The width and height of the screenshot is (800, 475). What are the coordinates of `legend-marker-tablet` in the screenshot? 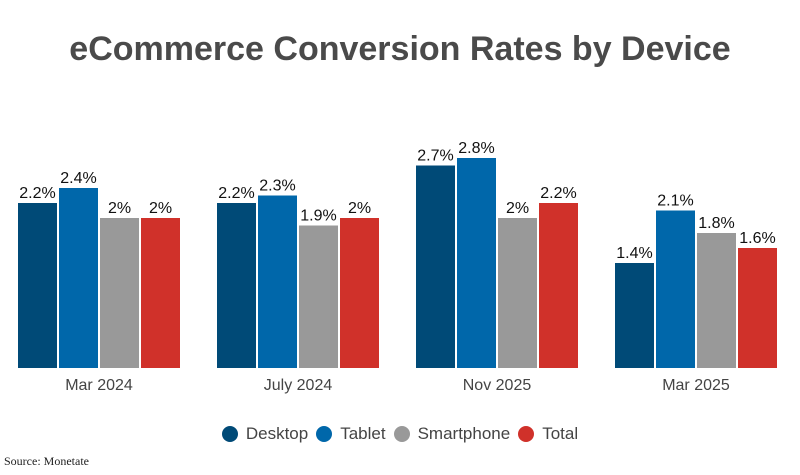 It's located at (324, 434).